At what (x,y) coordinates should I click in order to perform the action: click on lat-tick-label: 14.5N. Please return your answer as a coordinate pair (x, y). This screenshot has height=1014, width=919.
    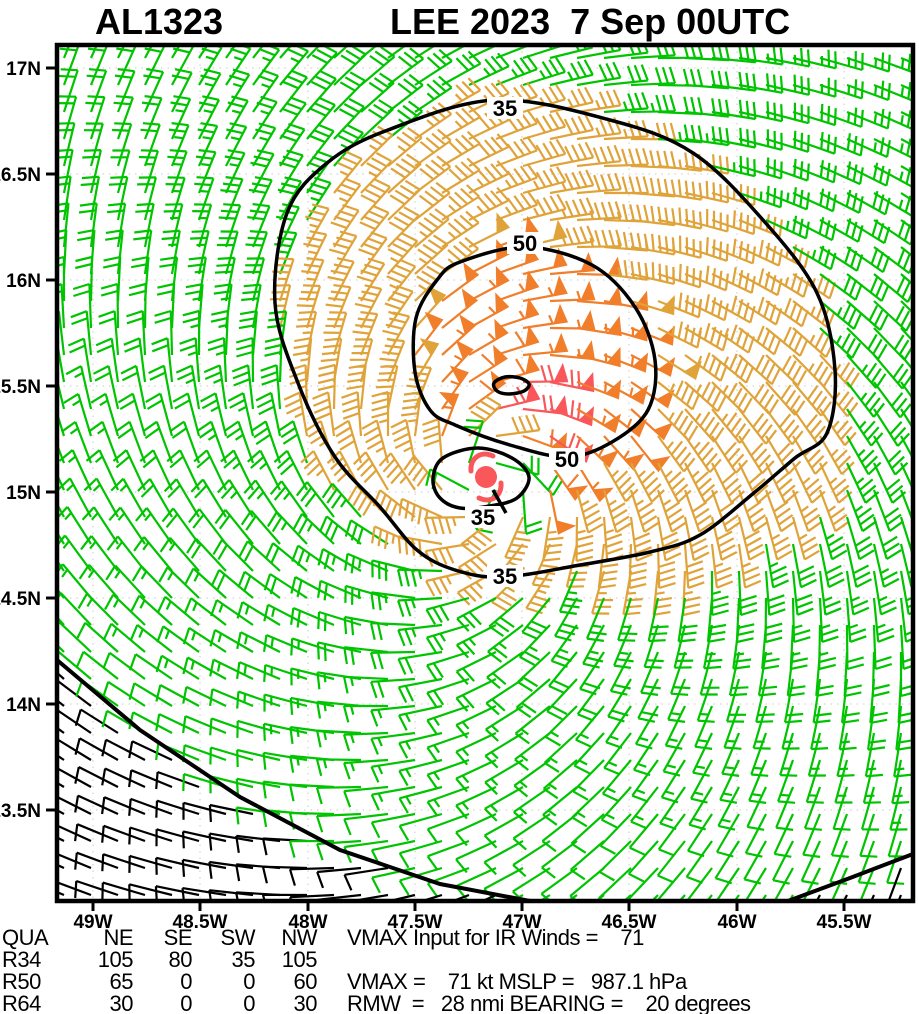
    Looking at the image, I should click on (20, 599).